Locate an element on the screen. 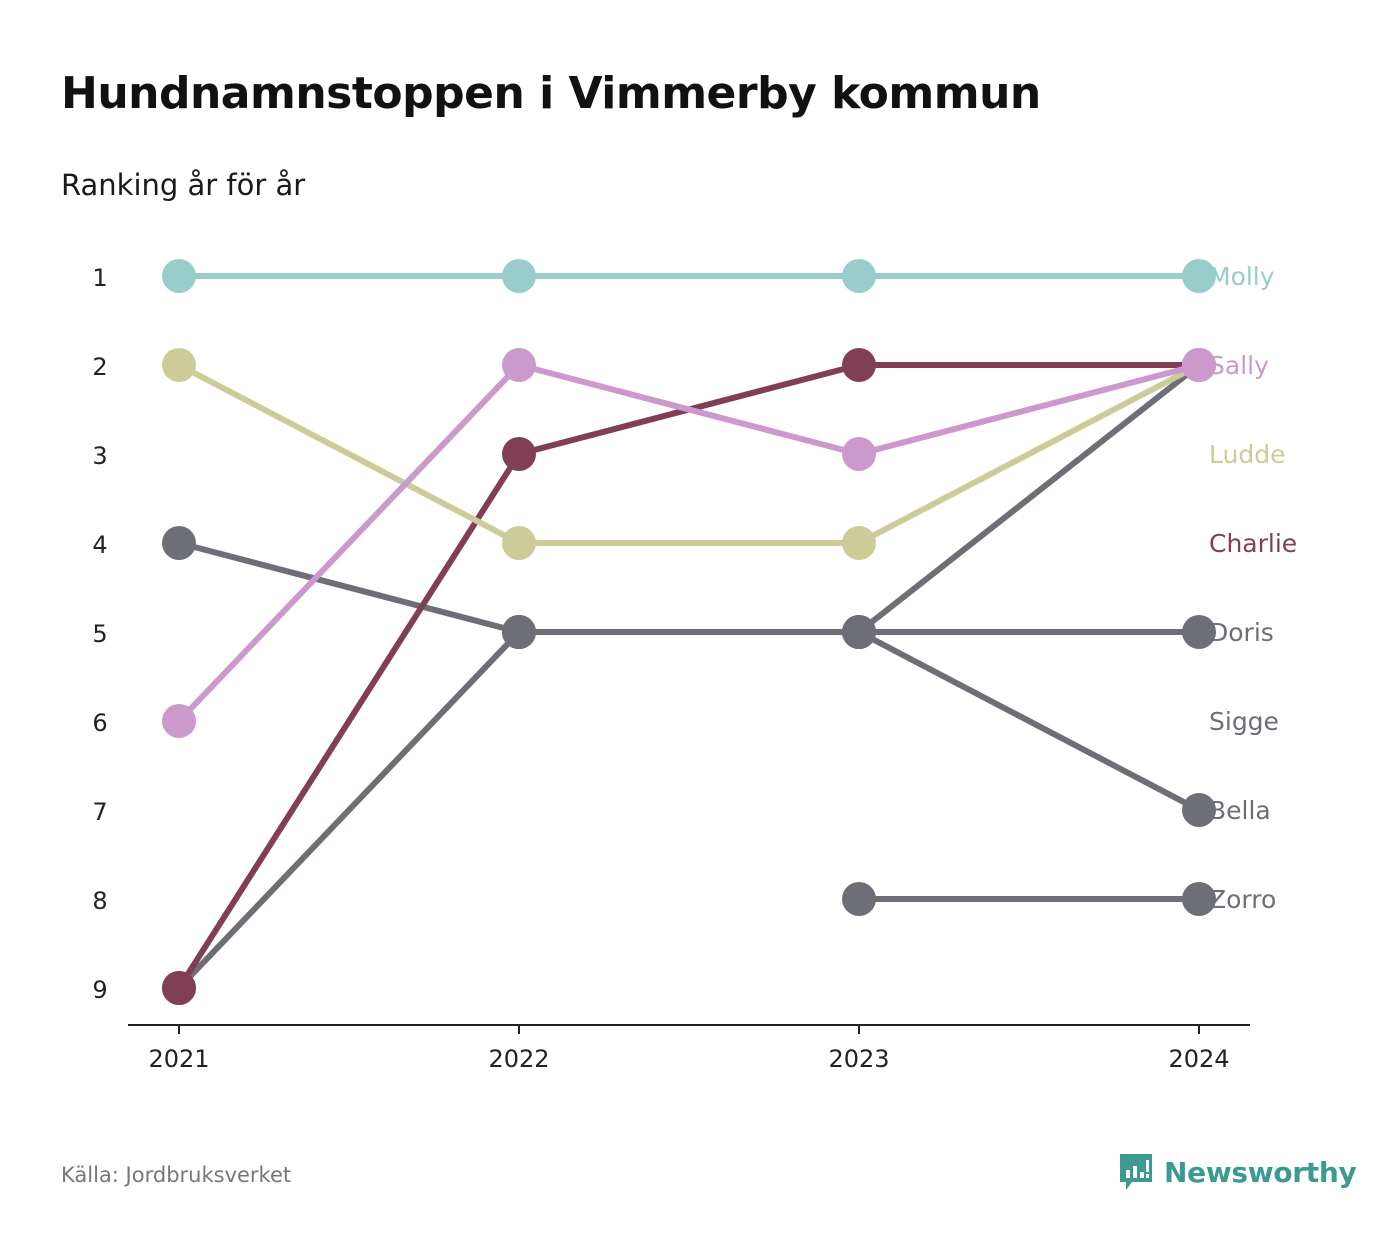 Image resolution: width=1400 pixels, height=1258 pixels. x-tick-label: 2024 is located at coordinates (1198, 1059).